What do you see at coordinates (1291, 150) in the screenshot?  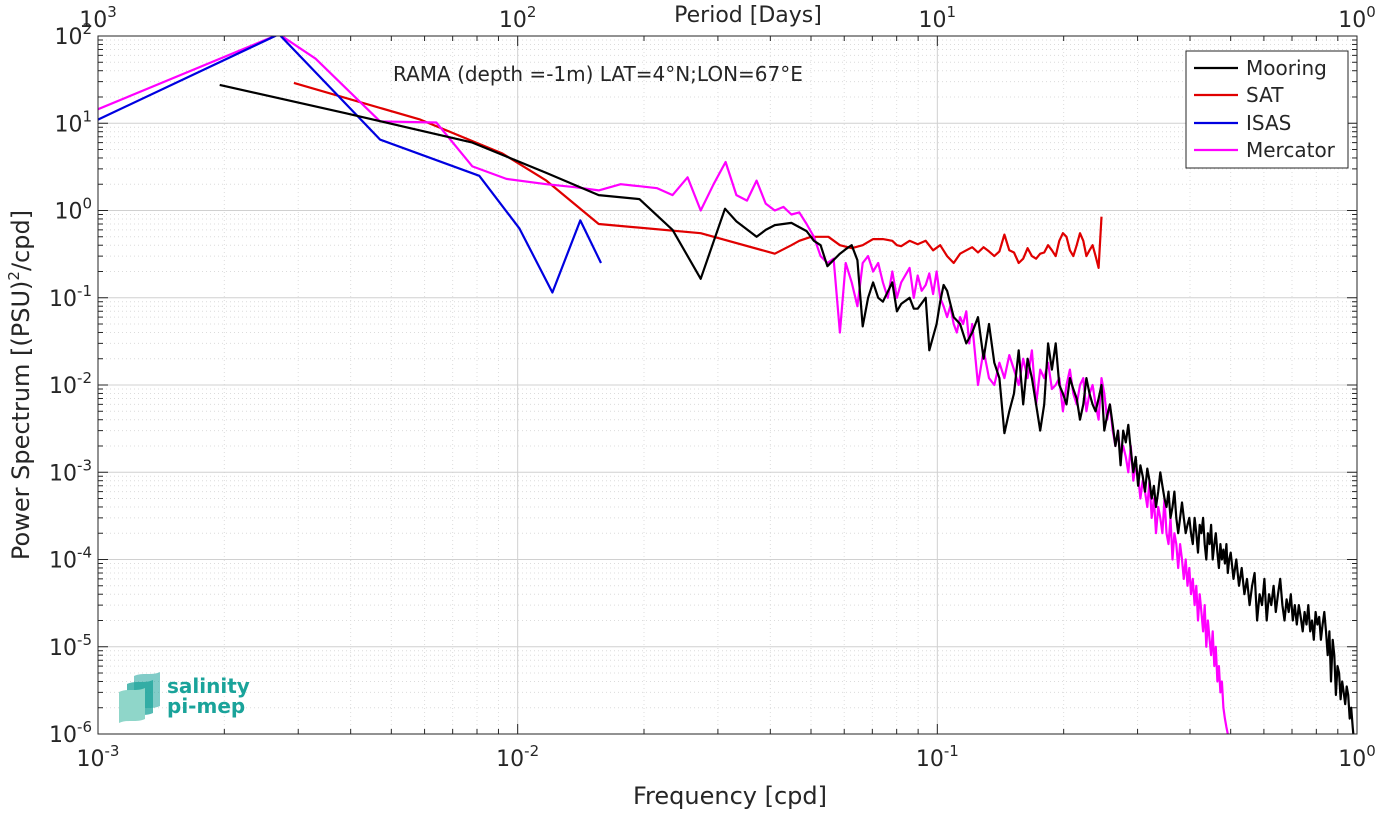 I see `legend-label-mercator: Mercator` at bounding box center [1291, 150].